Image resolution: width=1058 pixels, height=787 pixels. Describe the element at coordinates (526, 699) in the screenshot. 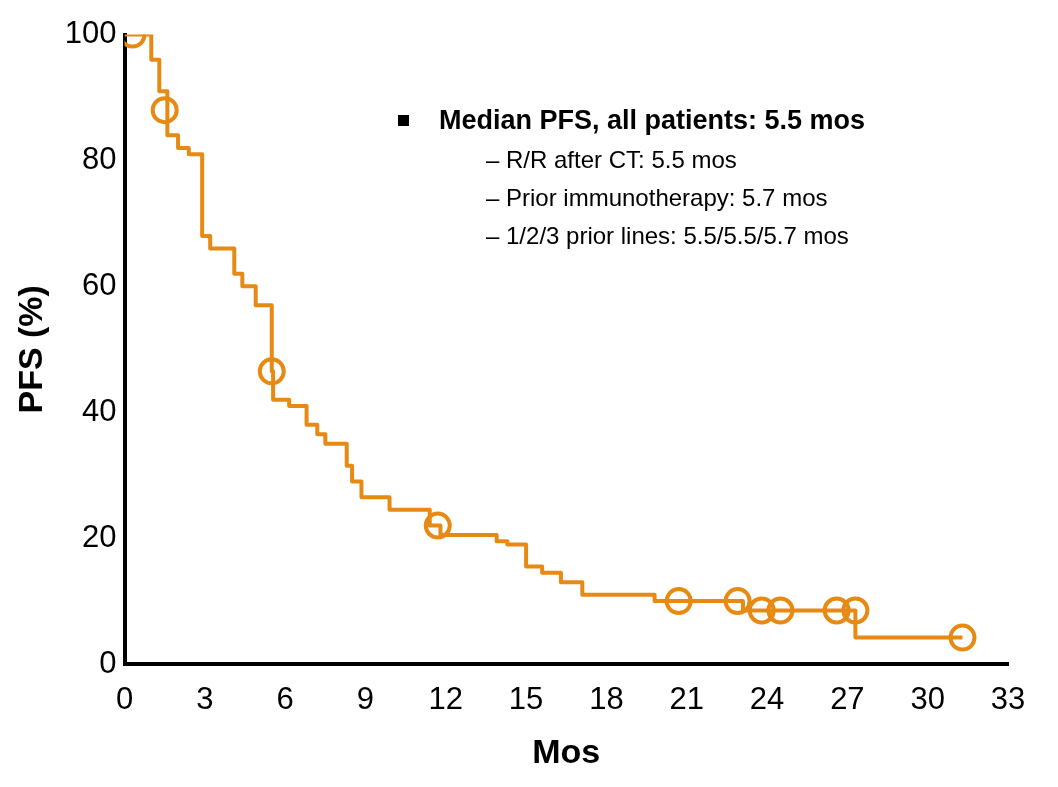

I see `x-tick-label: 15` at that location.